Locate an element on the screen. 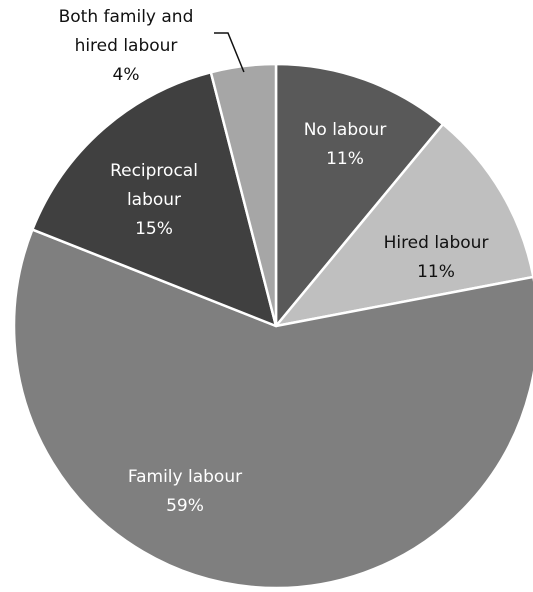 The height and width of the screenshot is (592, 533). data-label-category-family-labour: Family labour is located at coordinates (185, 477).